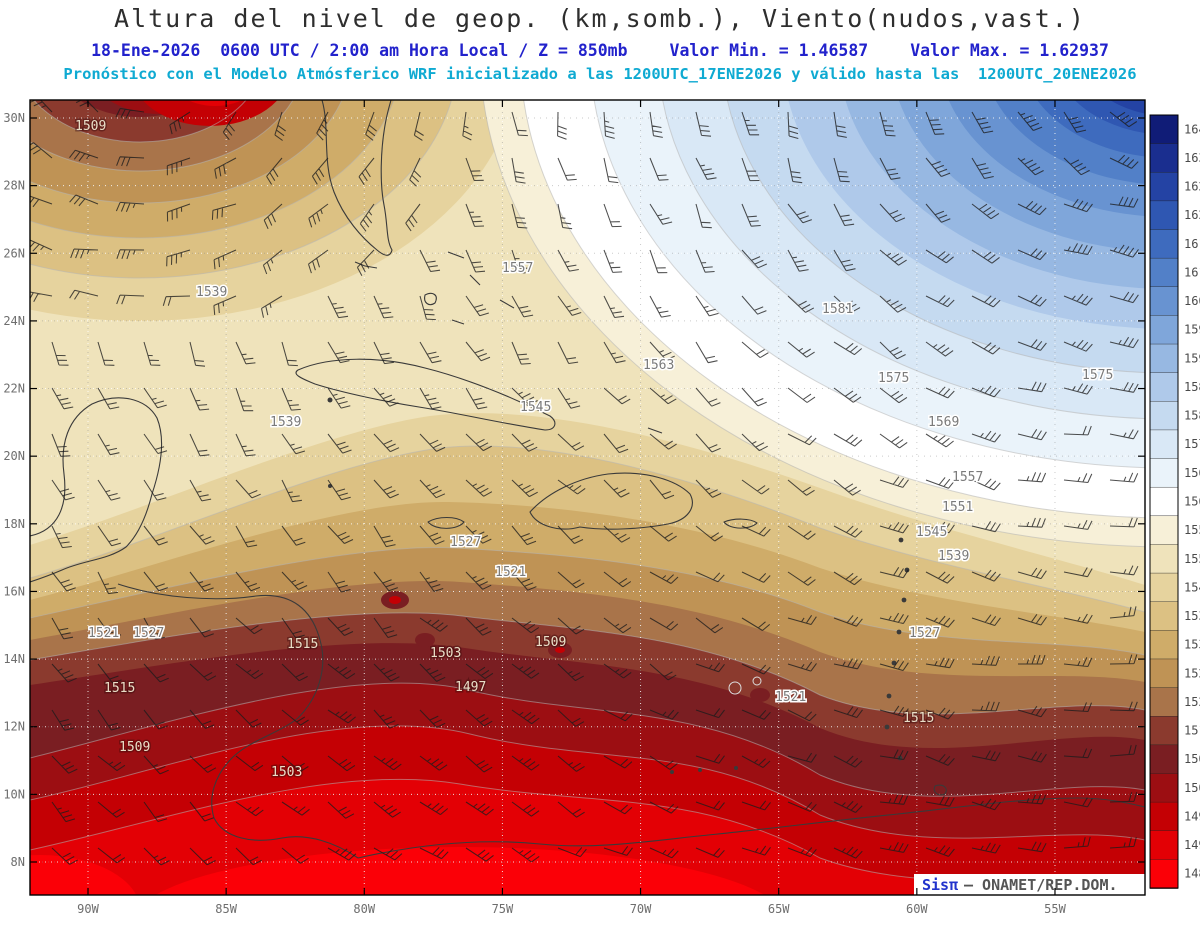  What do you see at coordinates (503, 909) in the screenshot?
I see `lon-axis-label: 75W` at bounding box center [503, 909].